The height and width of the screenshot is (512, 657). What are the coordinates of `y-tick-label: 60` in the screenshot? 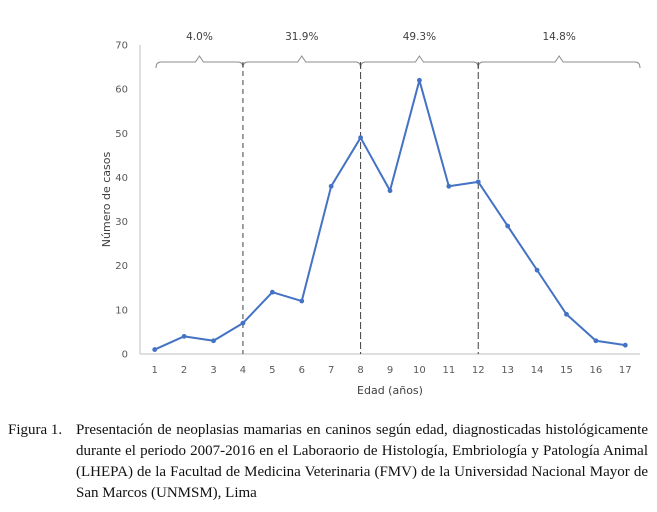 It's located at (121, 90).